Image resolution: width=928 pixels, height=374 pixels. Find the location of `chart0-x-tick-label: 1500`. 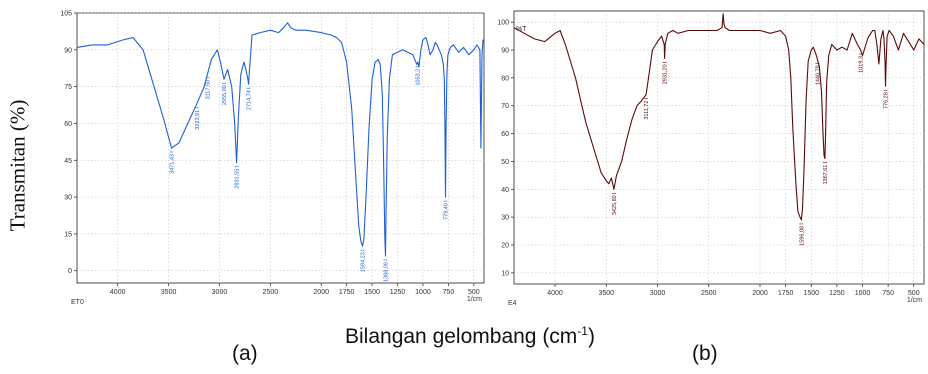

chart0-x-tick-label: 1500 is located at coordinates (372, 292).